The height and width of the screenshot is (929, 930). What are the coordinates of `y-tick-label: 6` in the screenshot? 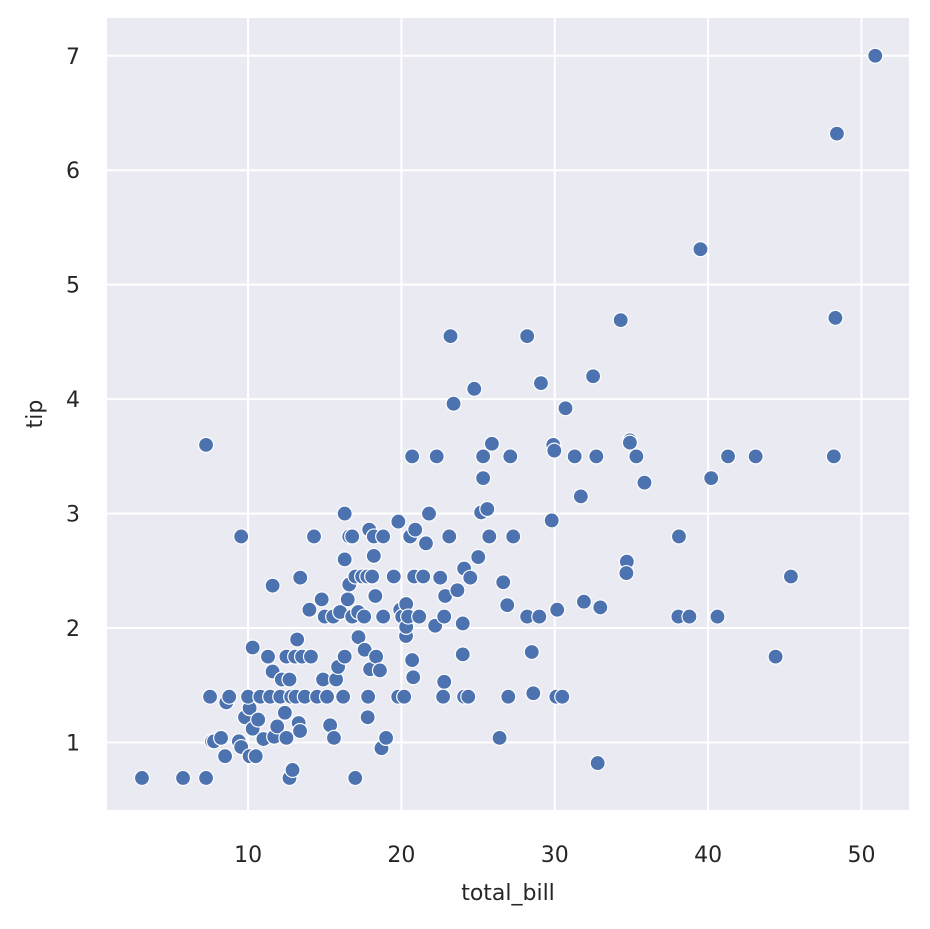 It's located at (73, 171).